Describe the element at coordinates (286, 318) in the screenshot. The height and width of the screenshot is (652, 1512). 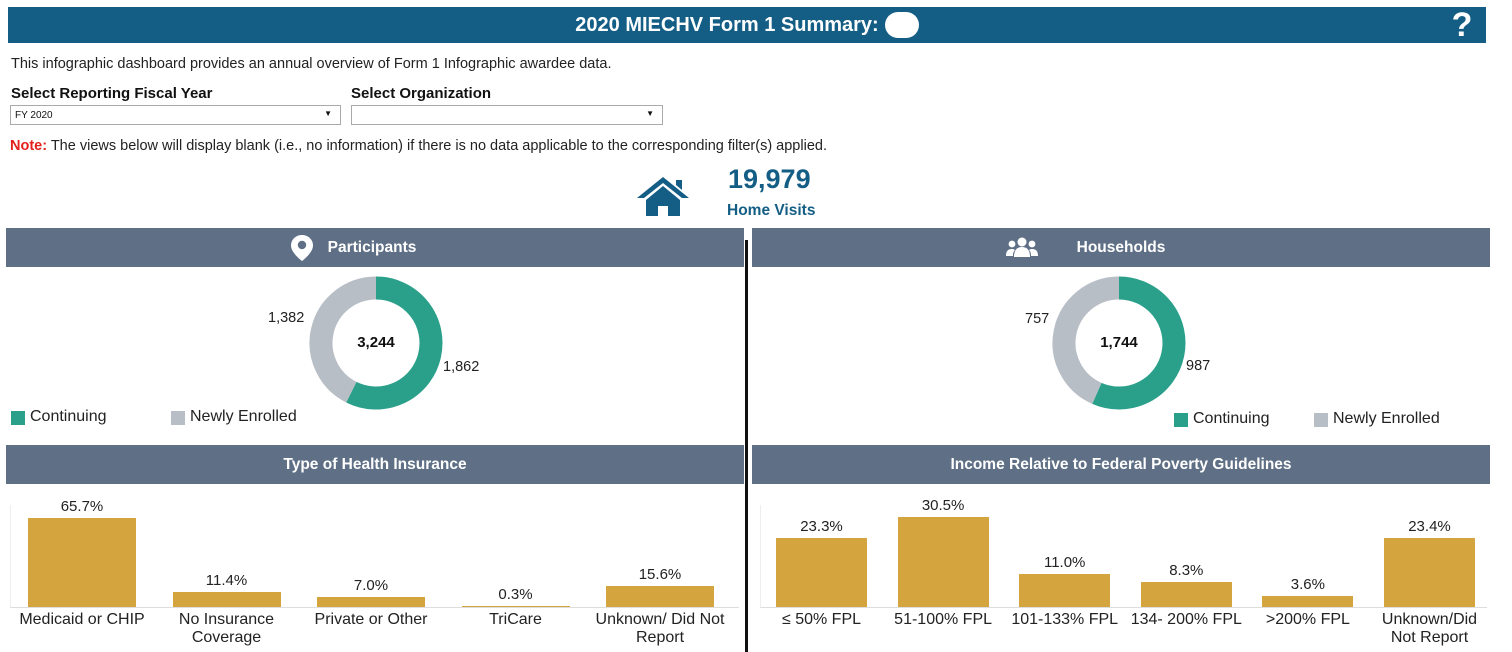
I see `participants-newly-value: 1,382` at that location.